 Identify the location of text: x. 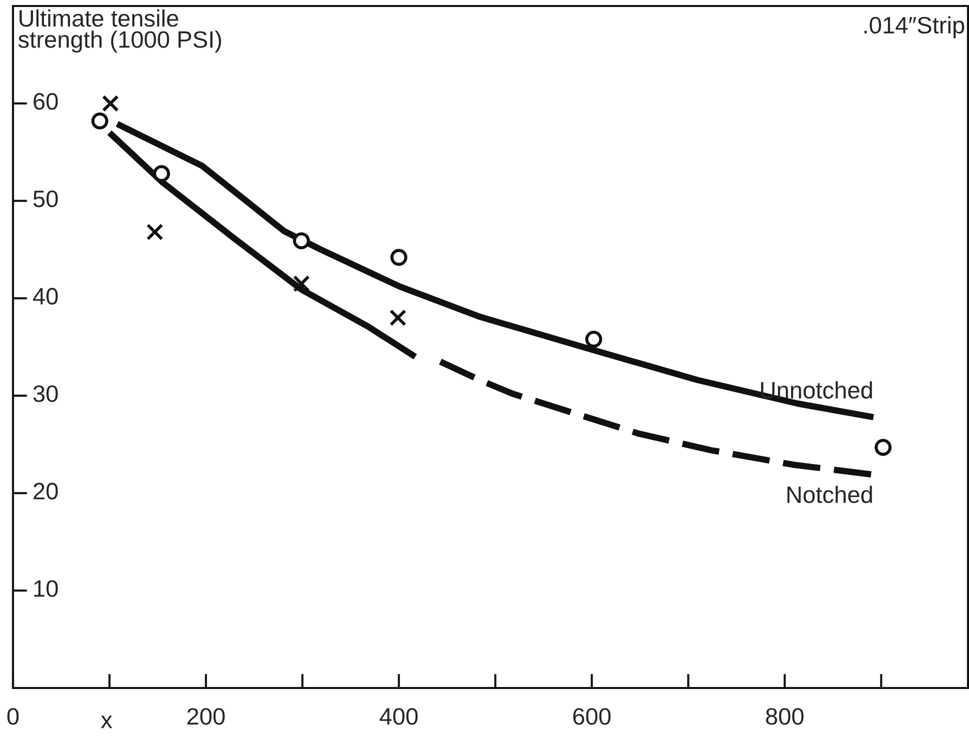
(106, 722).